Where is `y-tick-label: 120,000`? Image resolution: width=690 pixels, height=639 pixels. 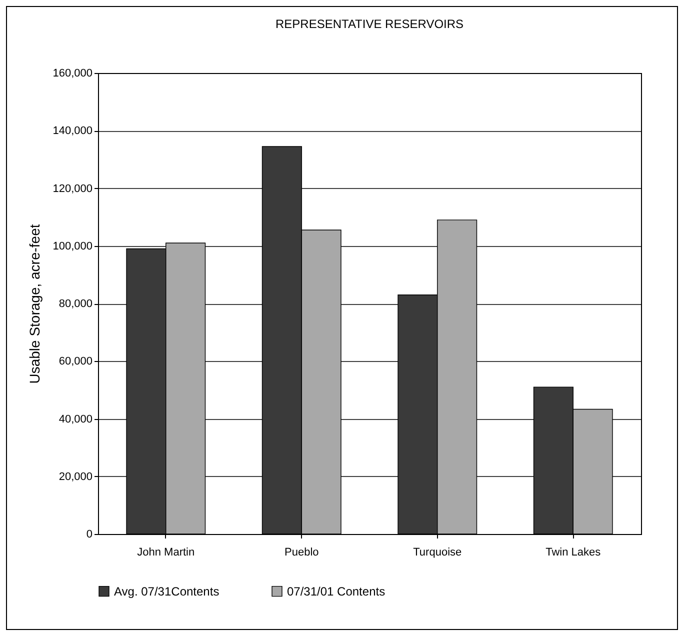
y-tick-label: 120,000 is located at coordinates (72, 188).